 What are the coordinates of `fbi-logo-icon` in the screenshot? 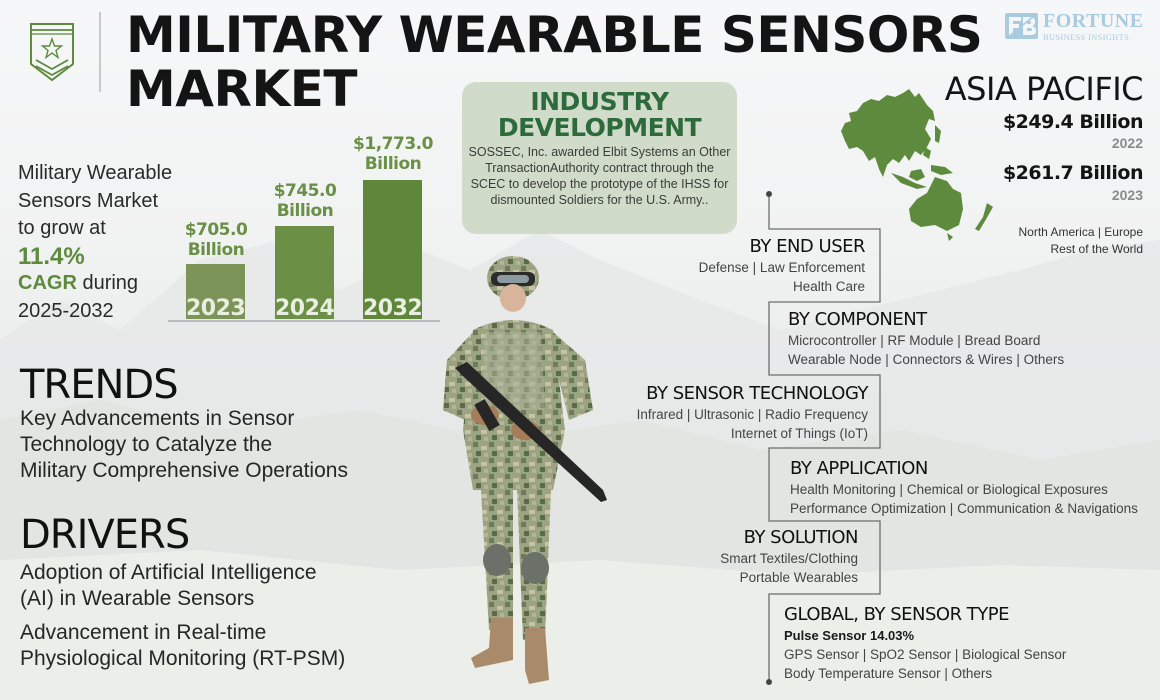 It's located at (1021, 26).